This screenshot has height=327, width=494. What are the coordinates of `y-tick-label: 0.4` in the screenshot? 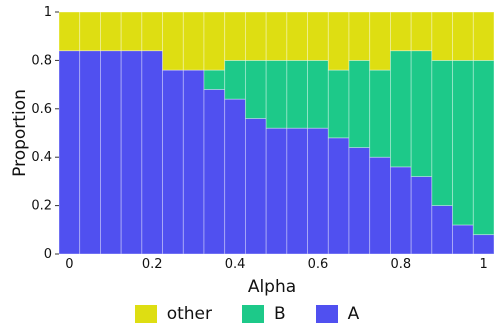 It's located at (41, 157).